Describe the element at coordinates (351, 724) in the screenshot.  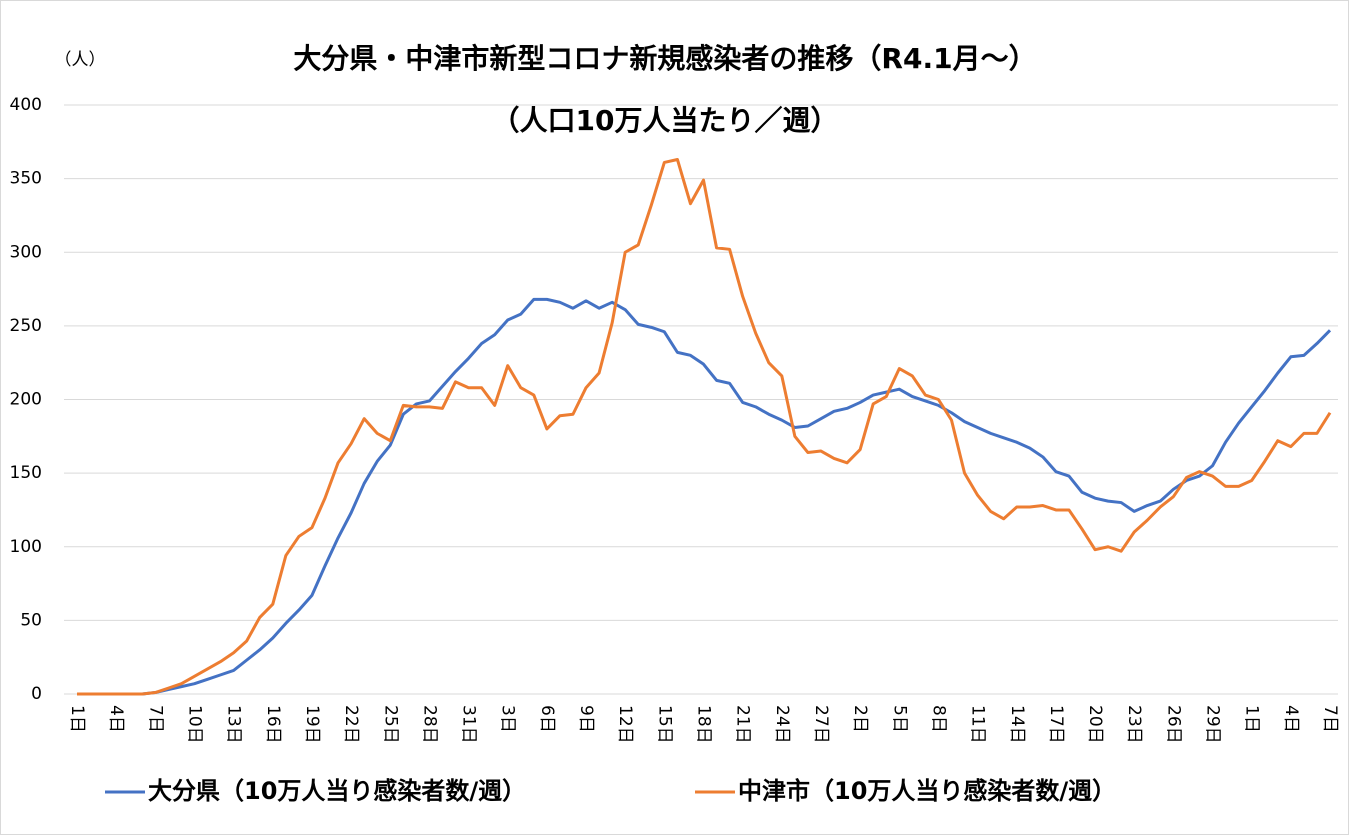
I see `x-tick-label: 22日` at that location.